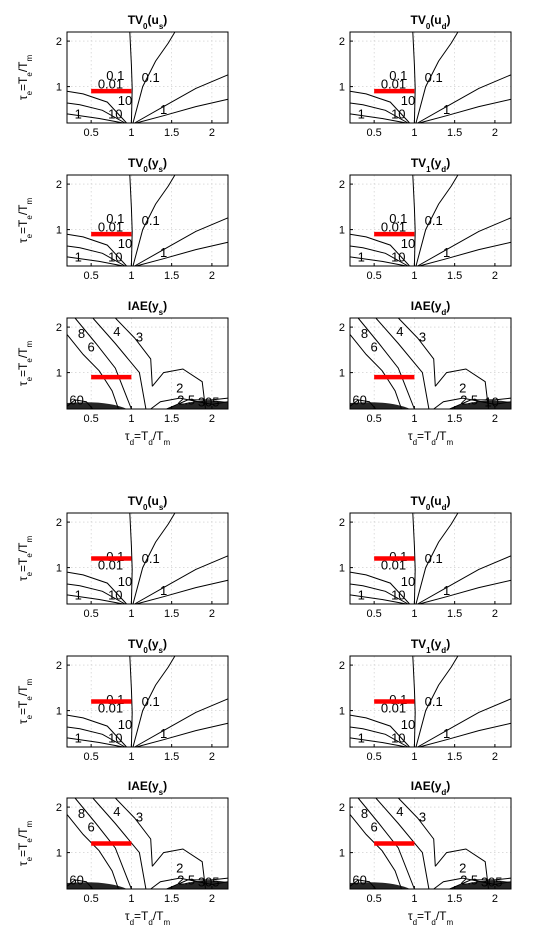  Describe the element at coordinates (23, 863) in the screenshot. I see `y-label-tau: τ` at that location.